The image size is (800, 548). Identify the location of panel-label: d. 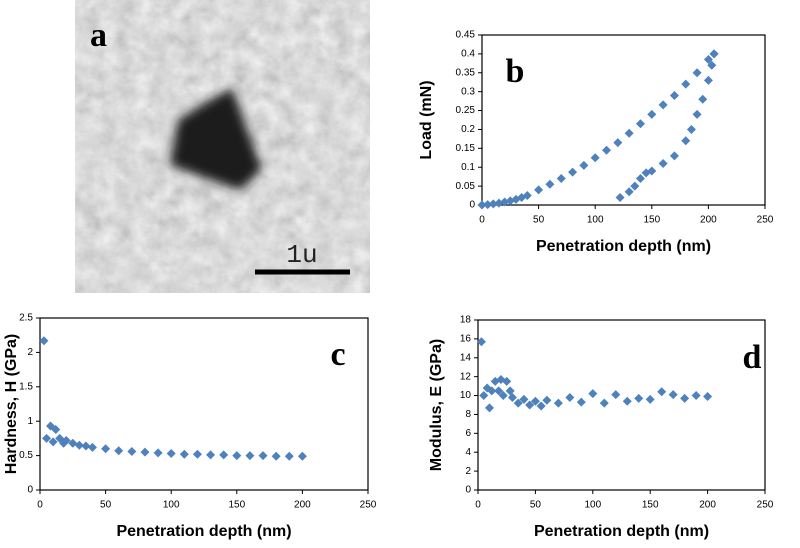
(752, 357).